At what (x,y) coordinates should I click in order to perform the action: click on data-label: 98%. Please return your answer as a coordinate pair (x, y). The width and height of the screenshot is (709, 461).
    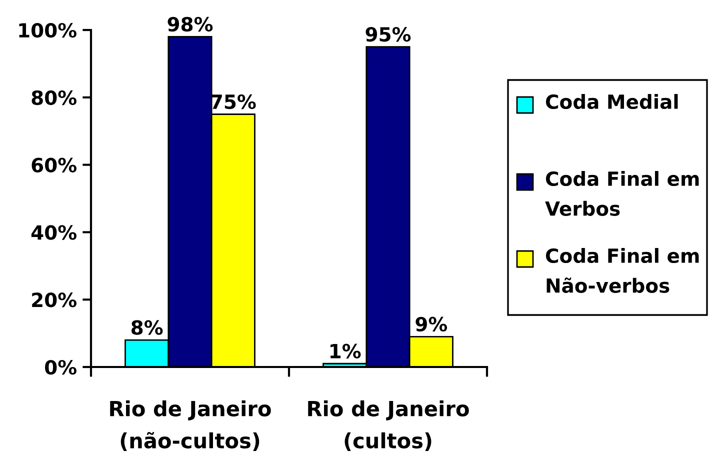
    Looking at the image, I should click on (190, 24).